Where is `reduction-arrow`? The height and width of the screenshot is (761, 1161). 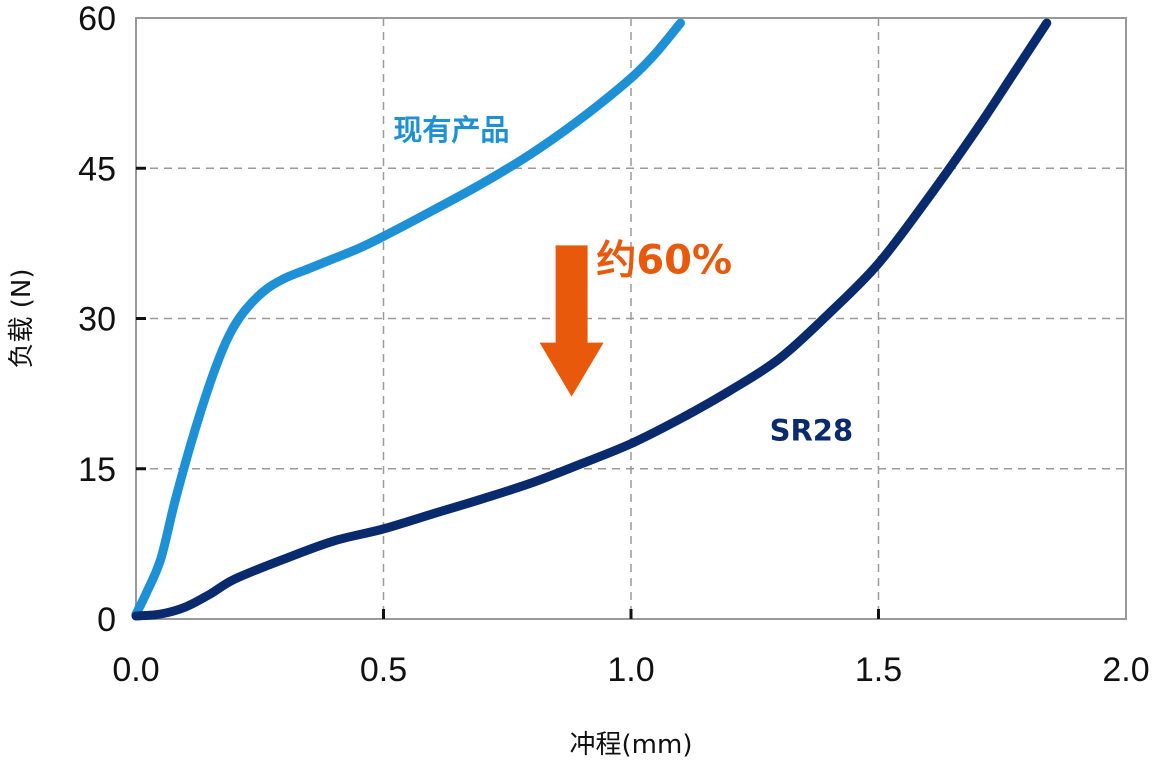 reduction-arrow is located at coordinates (571, 321).